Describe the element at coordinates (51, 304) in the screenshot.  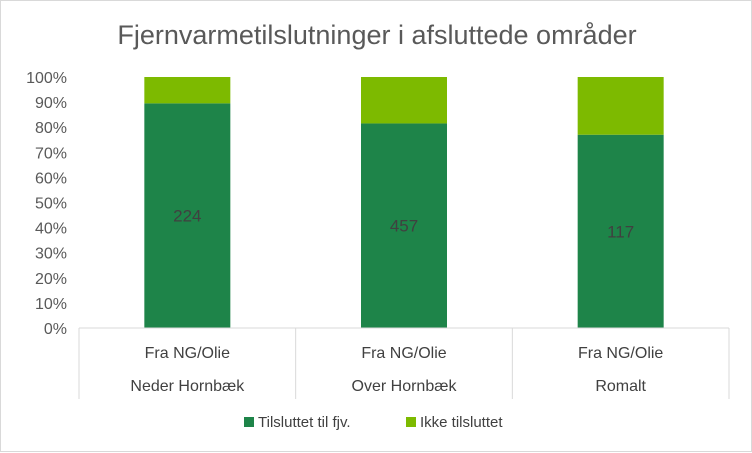
I see `y-tick-label: 10%` at that location.